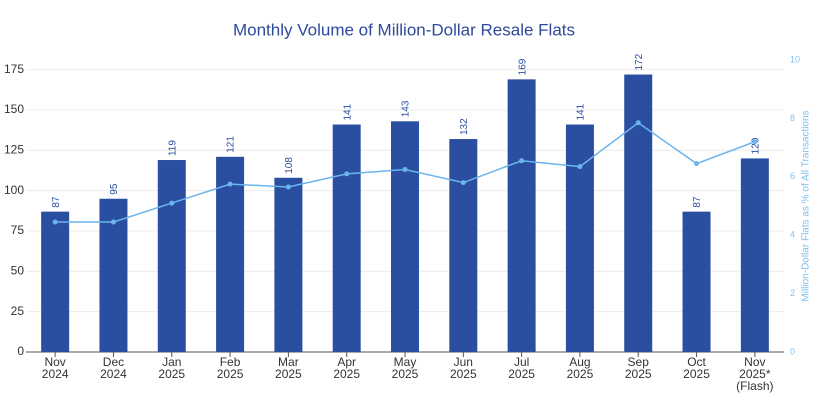 This screenshot has height=408, width=819. What do you see at coordinates (171, 362) in the screenshot?
I see `x-tick-label: Jan` at bounding box center [171, 362].